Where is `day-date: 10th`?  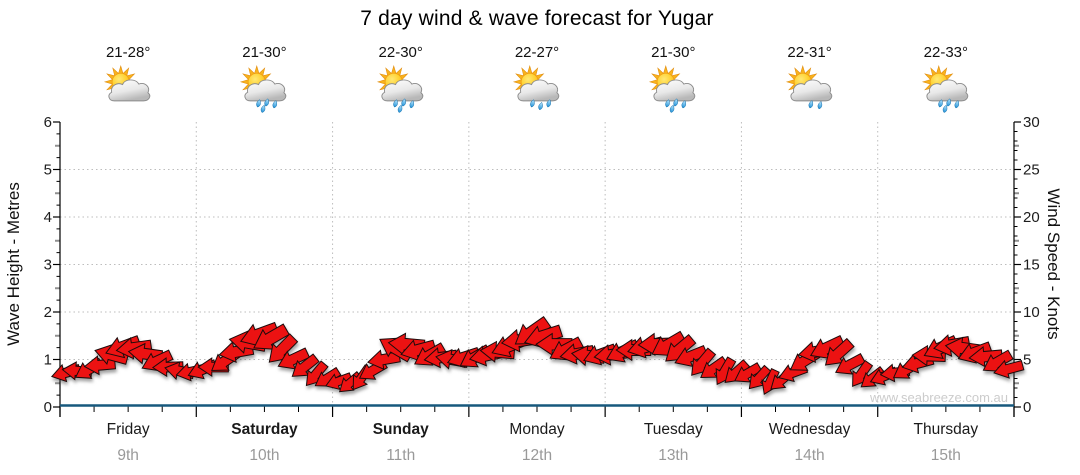 day-date: 10th is located at coordinates (264, 455).